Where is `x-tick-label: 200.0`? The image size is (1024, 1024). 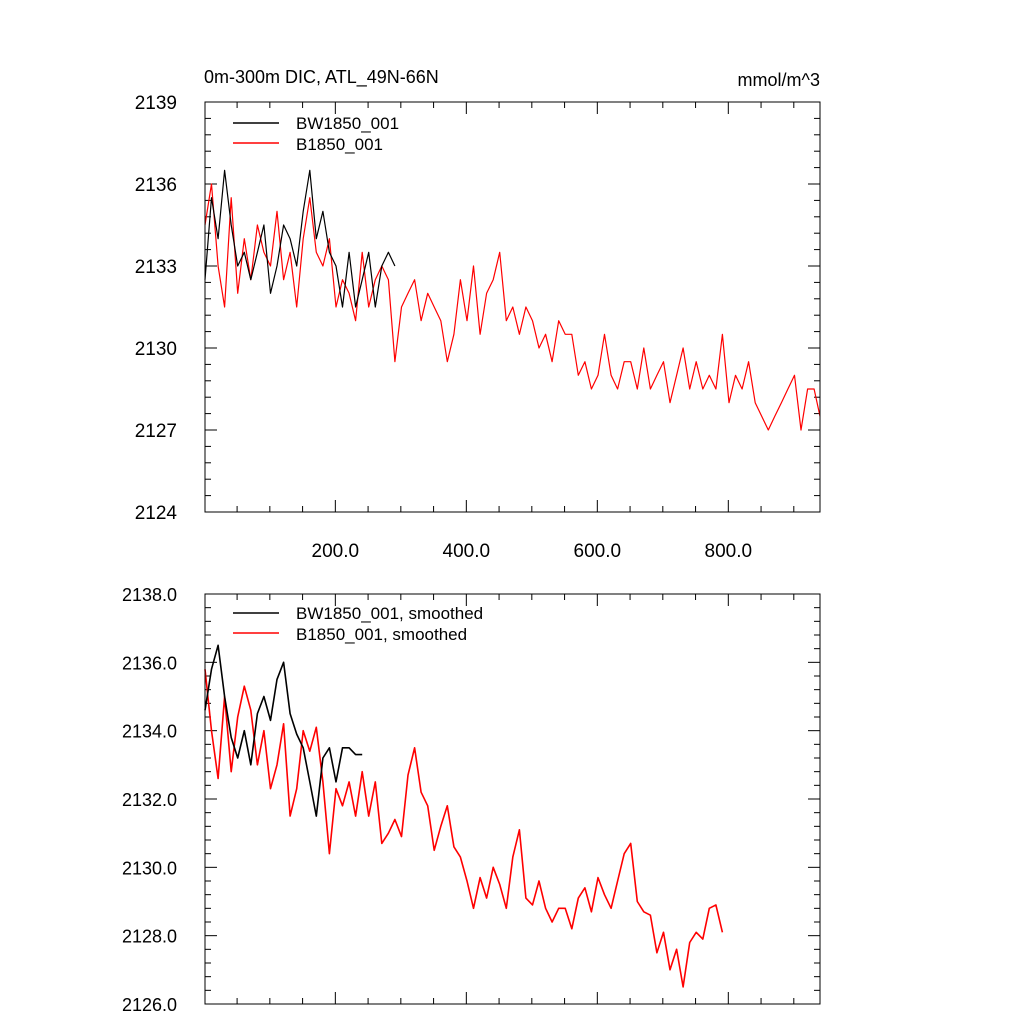
x-tick-label: 200.0 is located at coordinates (336, 551).